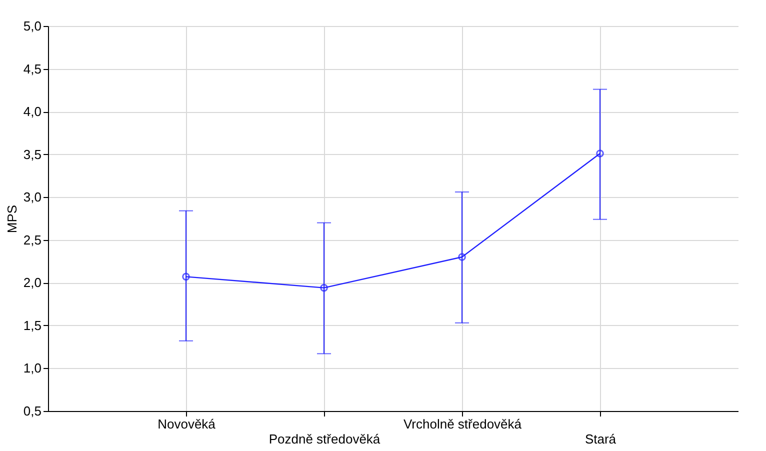 This screenshot has height=451, width=766. I want to click on y-tick-label: 1,5, so click(32, 325).